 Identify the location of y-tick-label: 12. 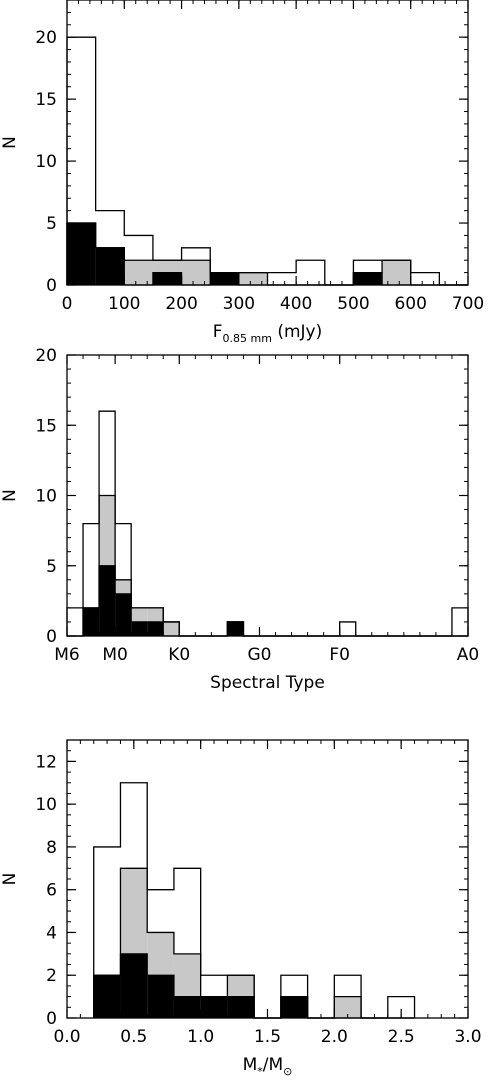
(46, 762).